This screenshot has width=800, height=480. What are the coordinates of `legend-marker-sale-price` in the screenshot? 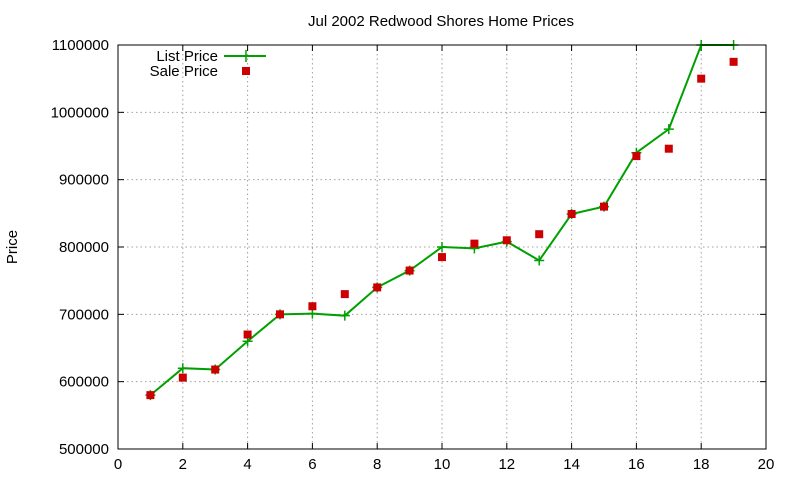 It's located at (246, 71).